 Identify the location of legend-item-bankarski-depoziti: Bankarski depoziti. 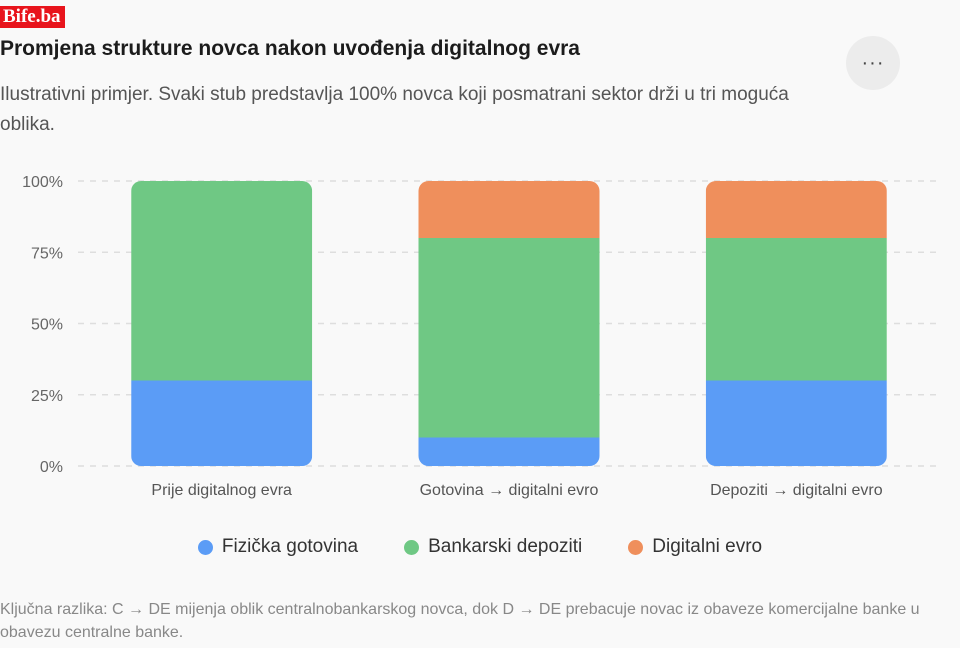
(493, 547).